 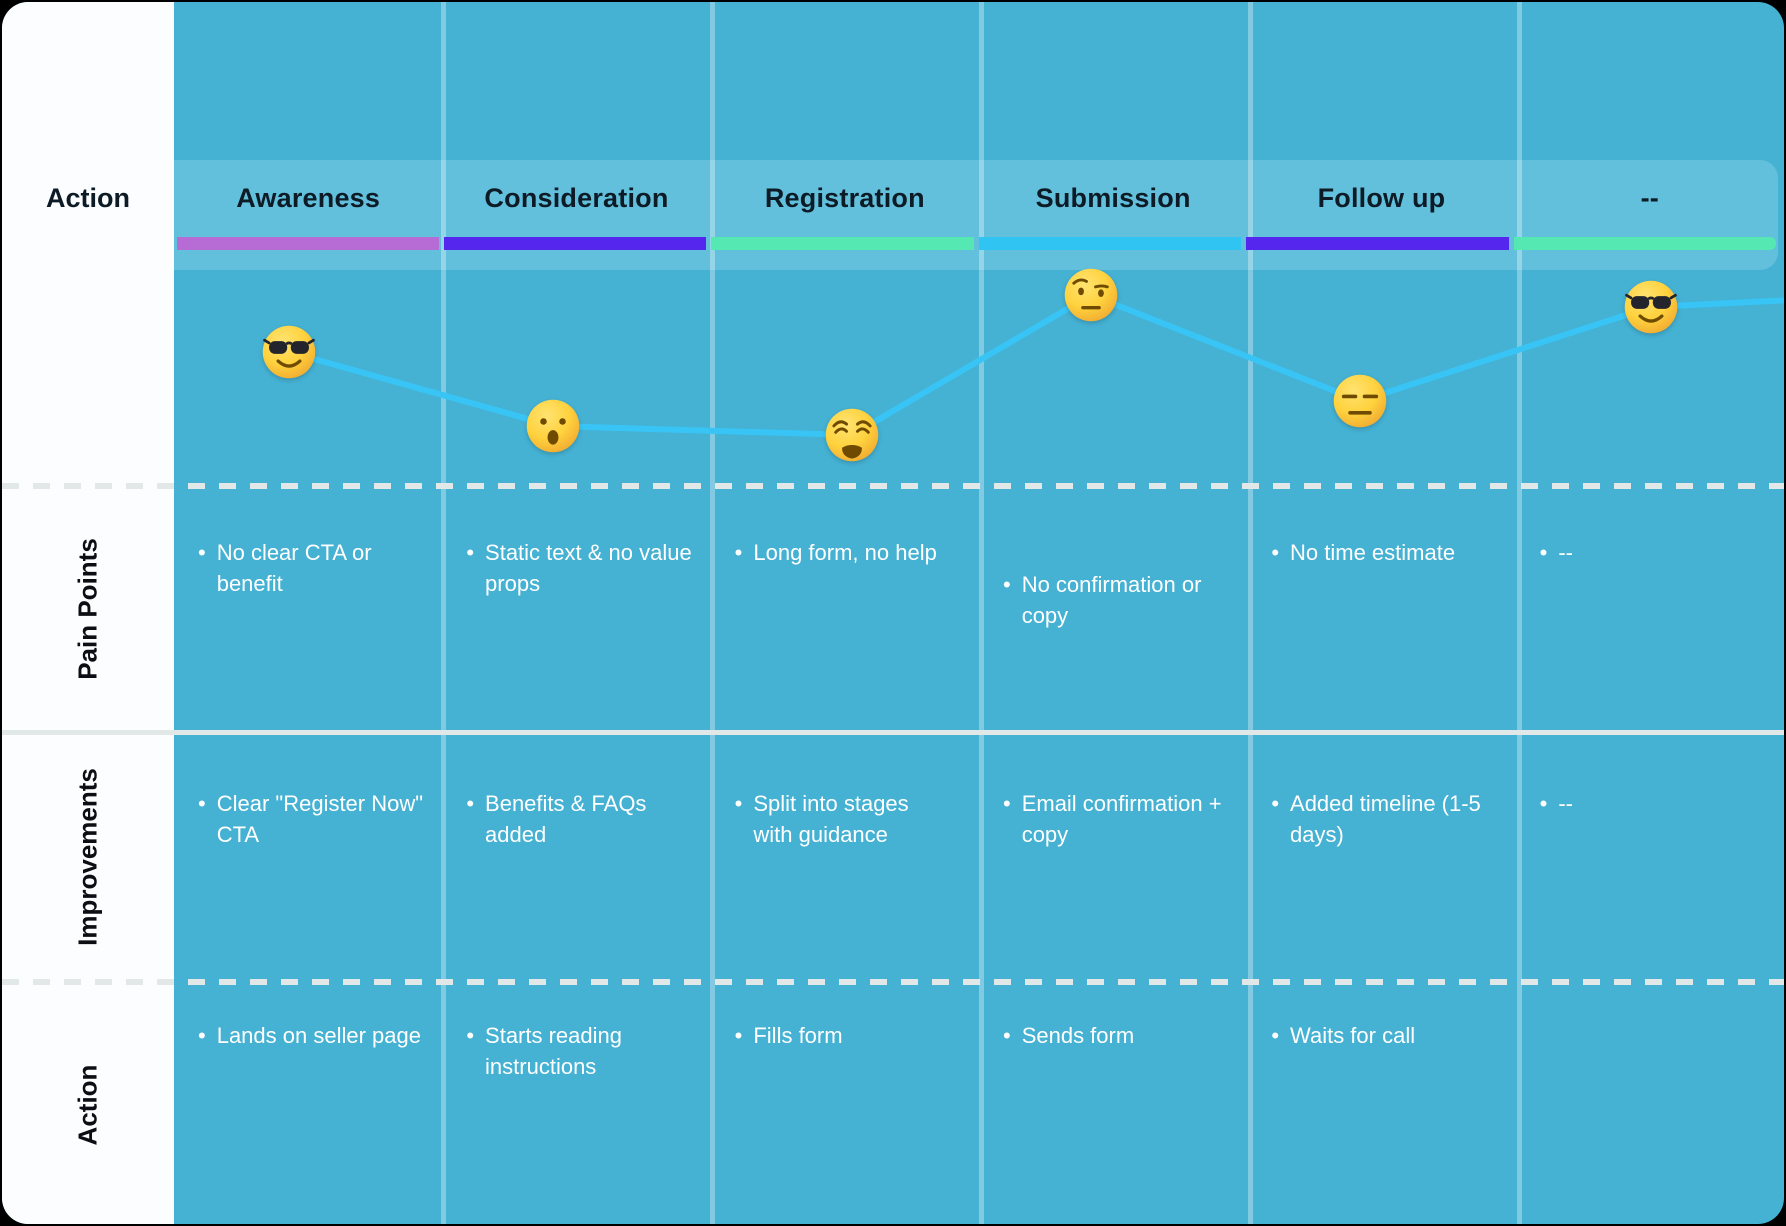 I want to click on stage-color-bar-awareness, so click(x=307, y=243).